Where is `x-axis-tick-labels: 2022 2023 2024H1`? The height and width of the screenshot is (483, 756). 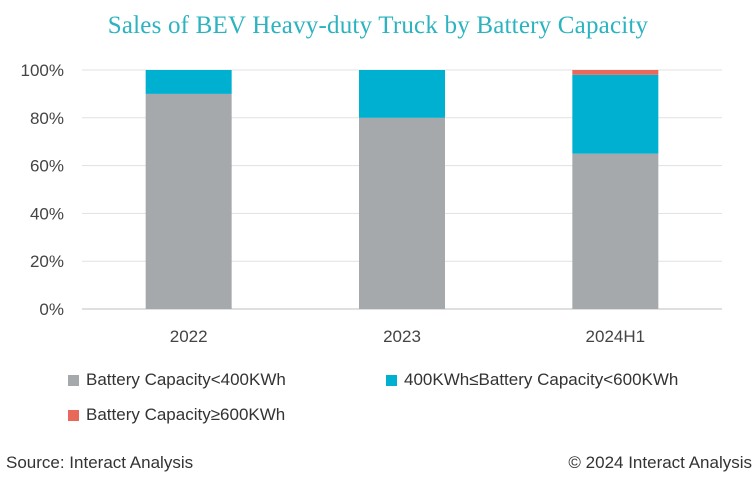
x-axis-tick-labels: 2022 2023 2024H1 is located at coordinates (407, 336).